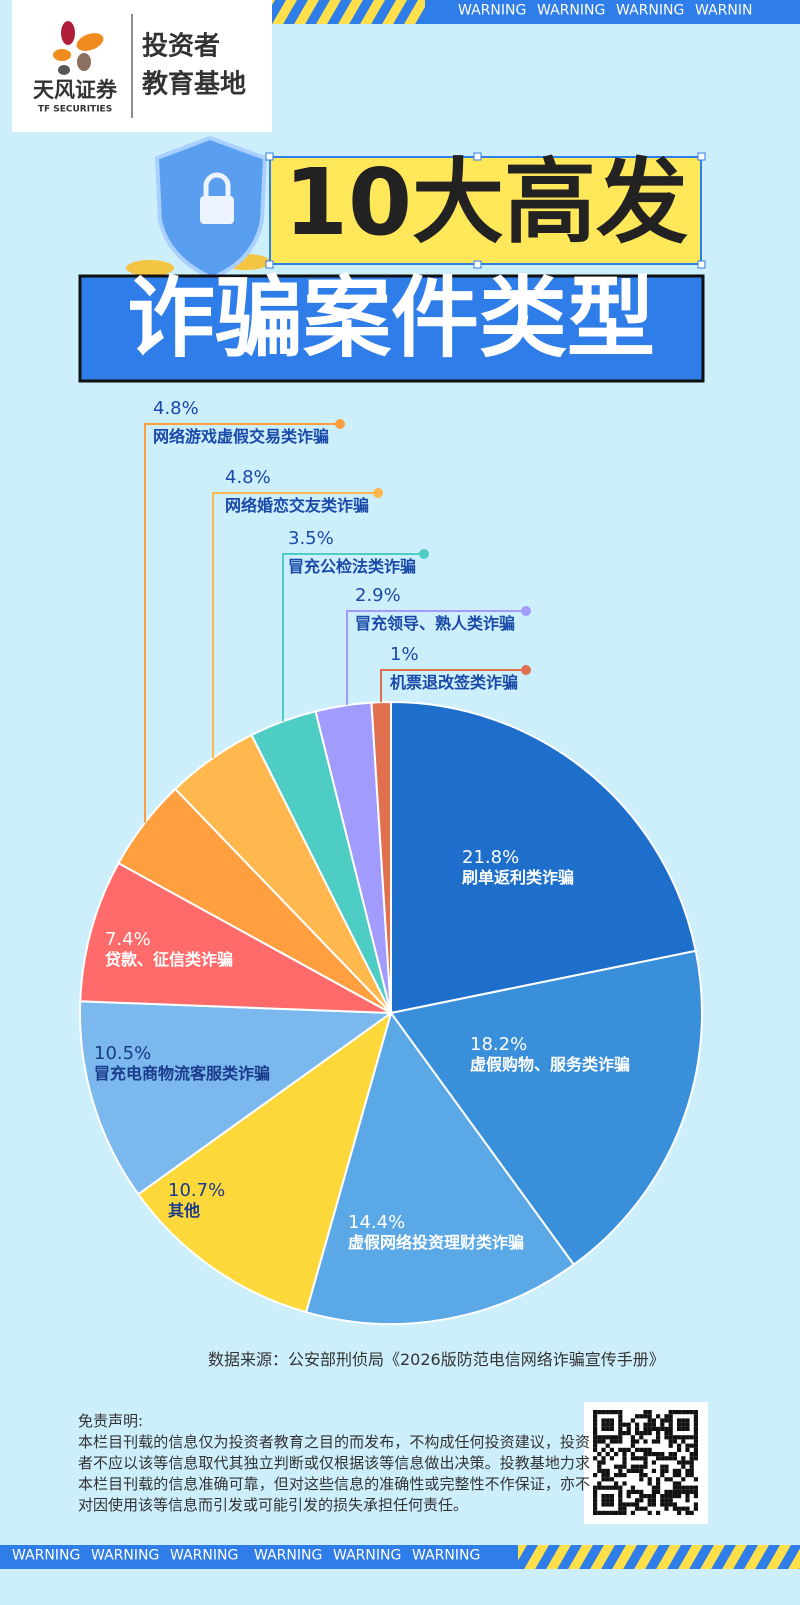 Image resolution: width=800 pixels, height=1605 pixels. Describe the element at coordinates (436, 1242) in the screenshot. I see `category-label: 虚假网络投资理财类诈骗` at that location.